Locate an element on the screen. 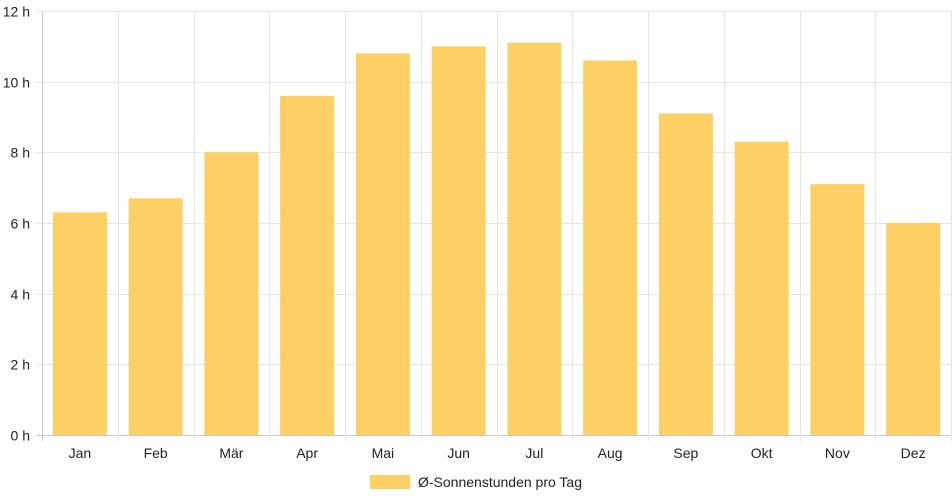 The height and width of the screenshot is (500, 952). x-tick-label: Jun is located at coordinates (458, 453).